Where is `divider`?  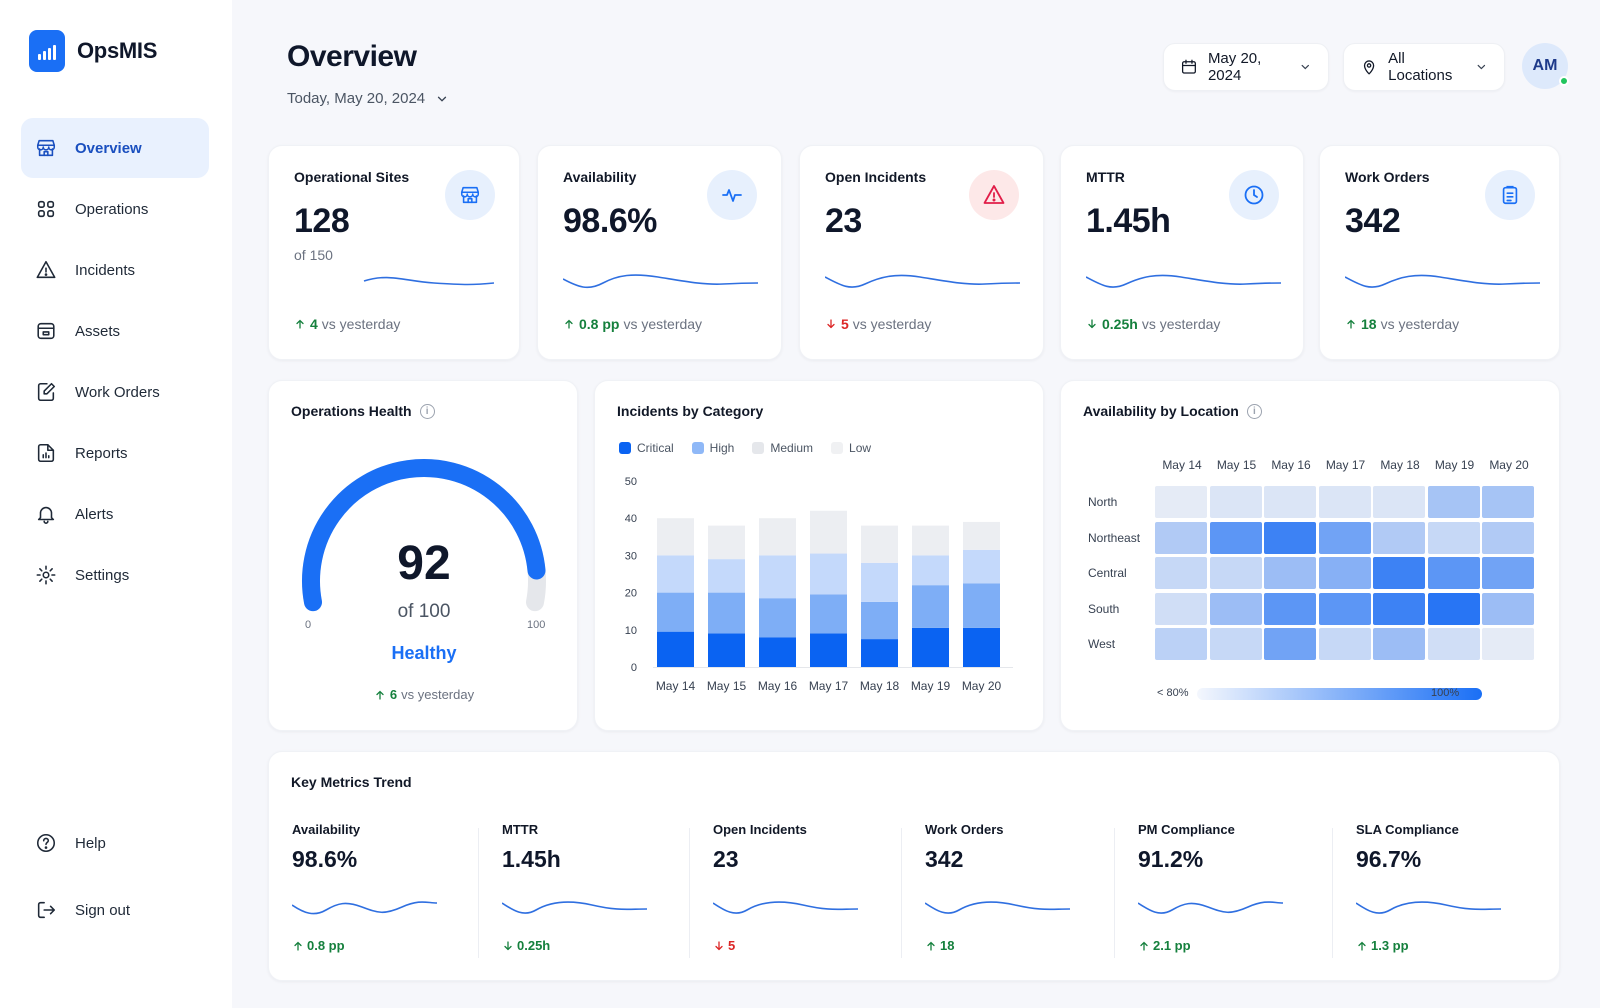 divider is located at coordinates (1332, 893).